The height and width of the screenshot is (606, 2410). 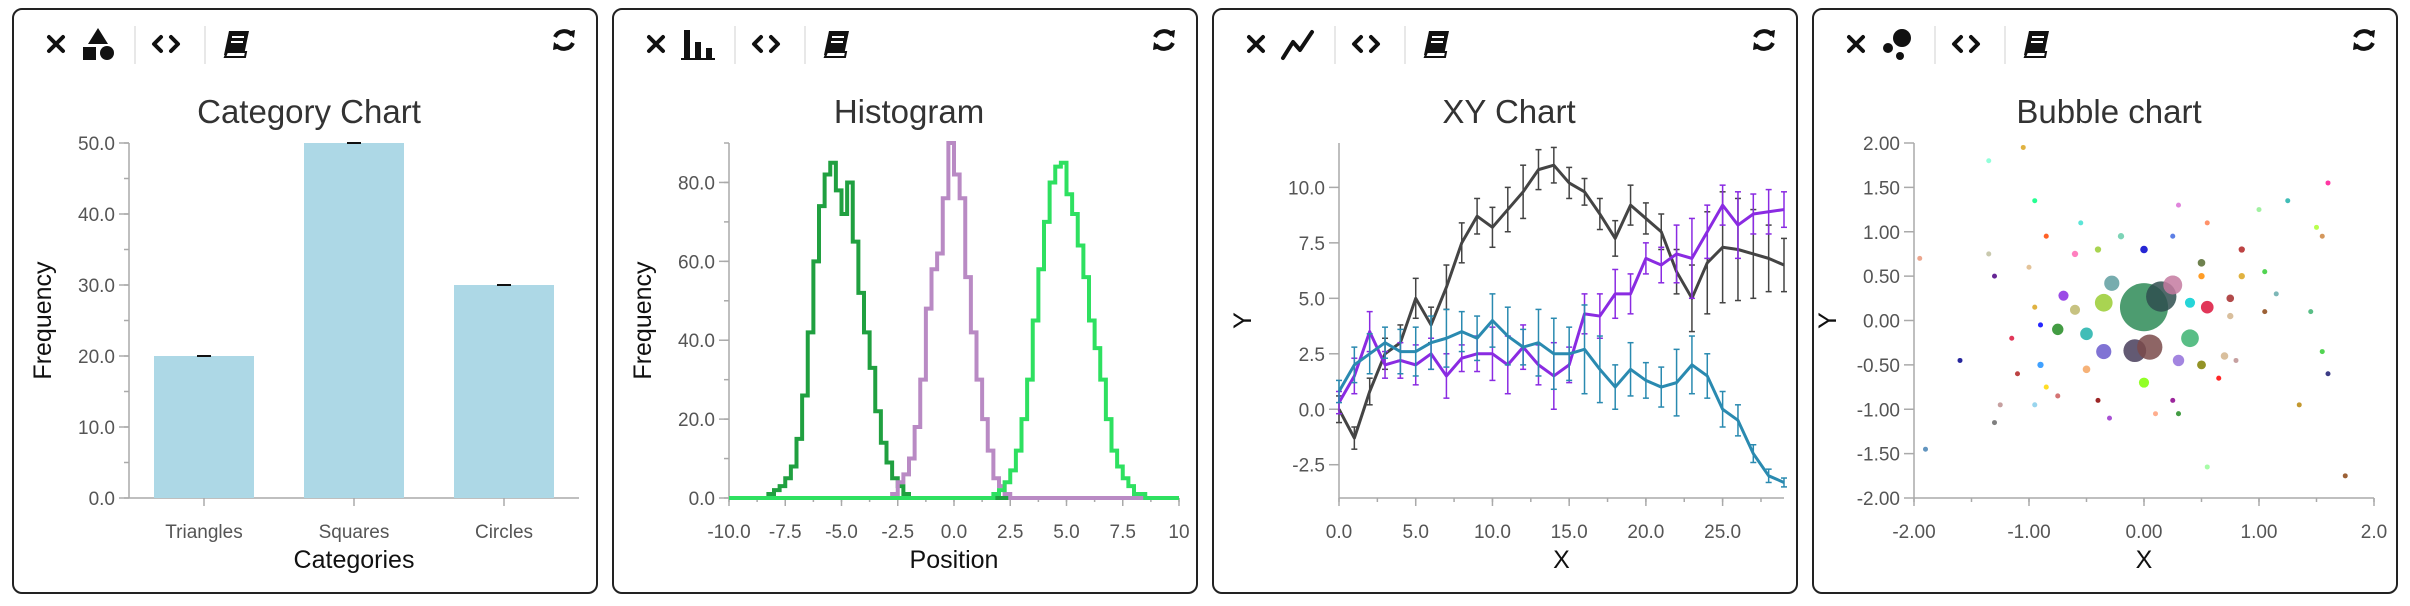 I want to click on x-axis-label: Position, so click(x=954, y=560).